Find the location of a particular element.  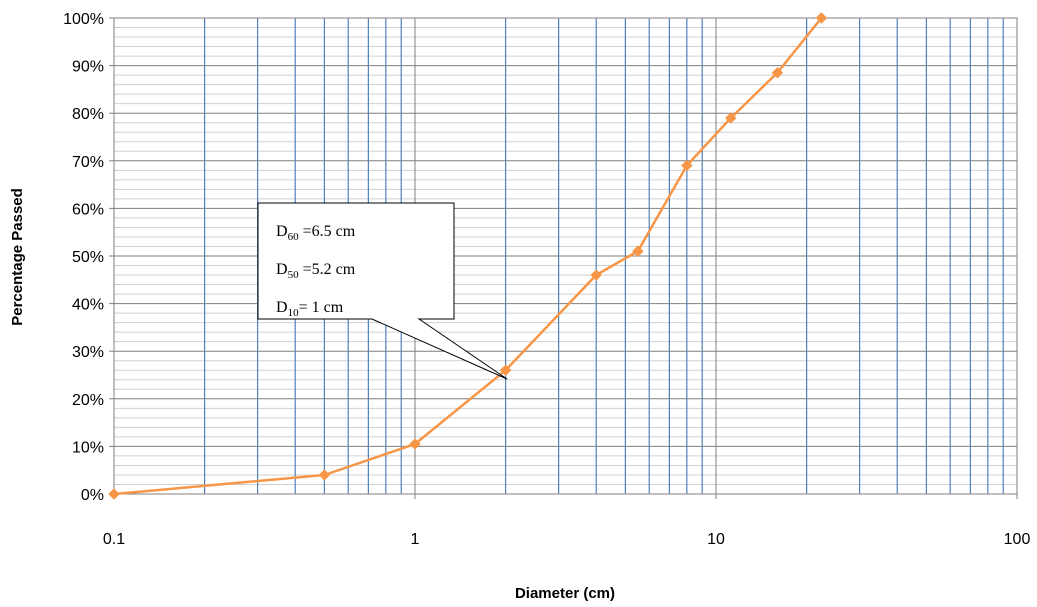

x-tick-label: 10 is located at coordinates (716, 539).